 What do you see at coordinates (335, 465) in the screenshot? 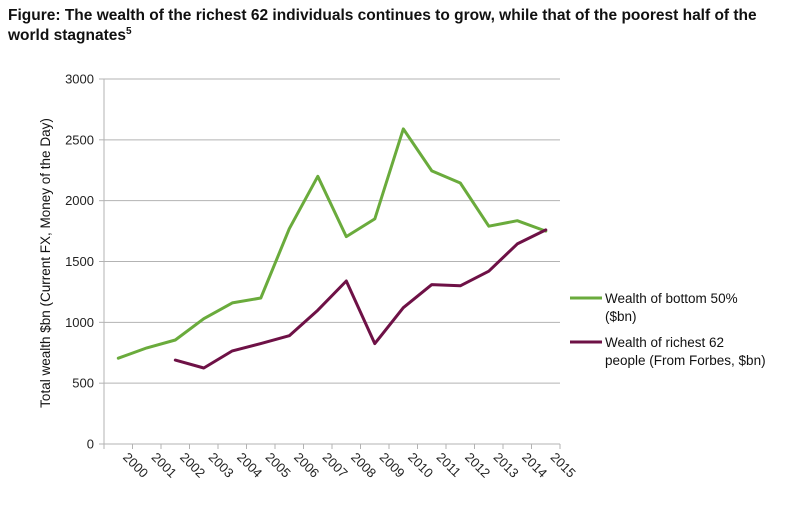
I see `x-tick-label-2007: 2007` at bounding box center [335, 465].